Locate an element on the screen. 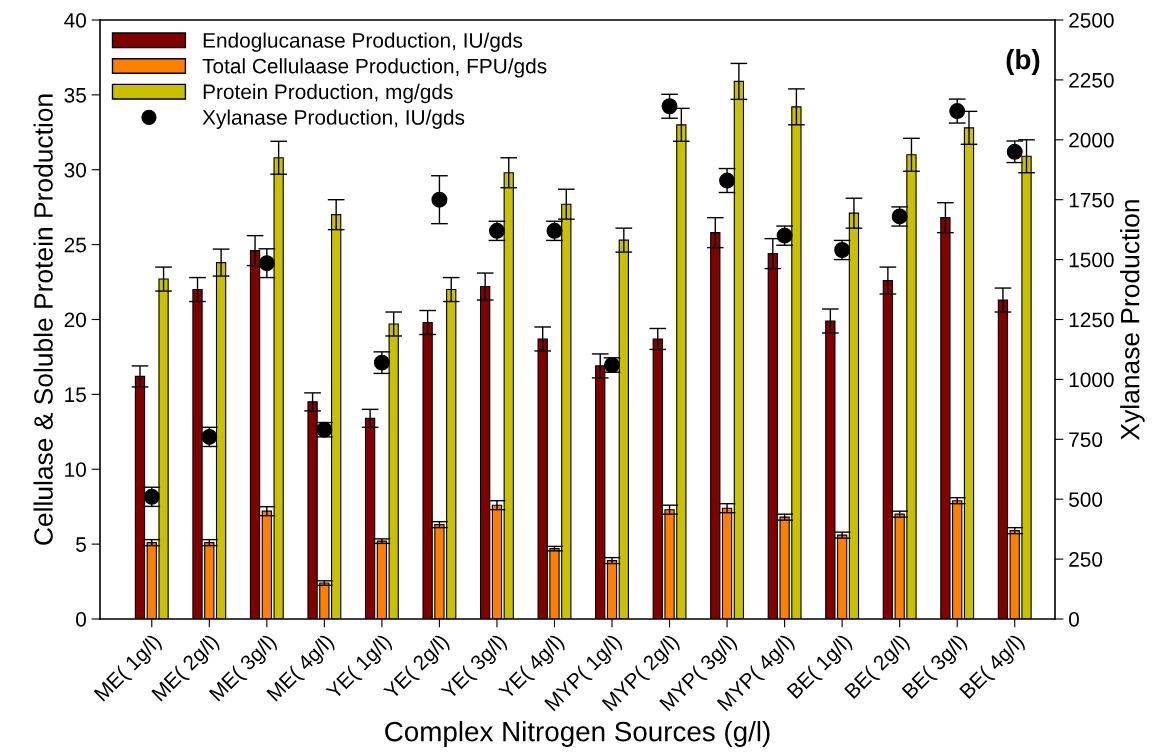 This screenshot has width=1162, height=756. annotation: (b) is located at coordinates (1023, 61).